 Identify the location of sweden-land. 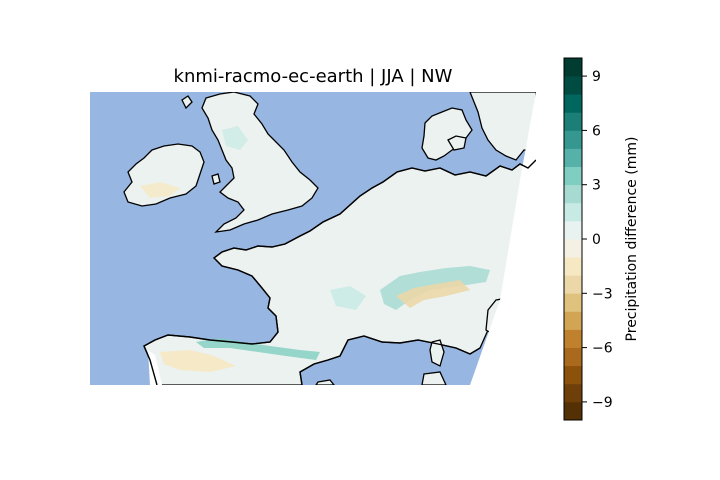
(502, 126).